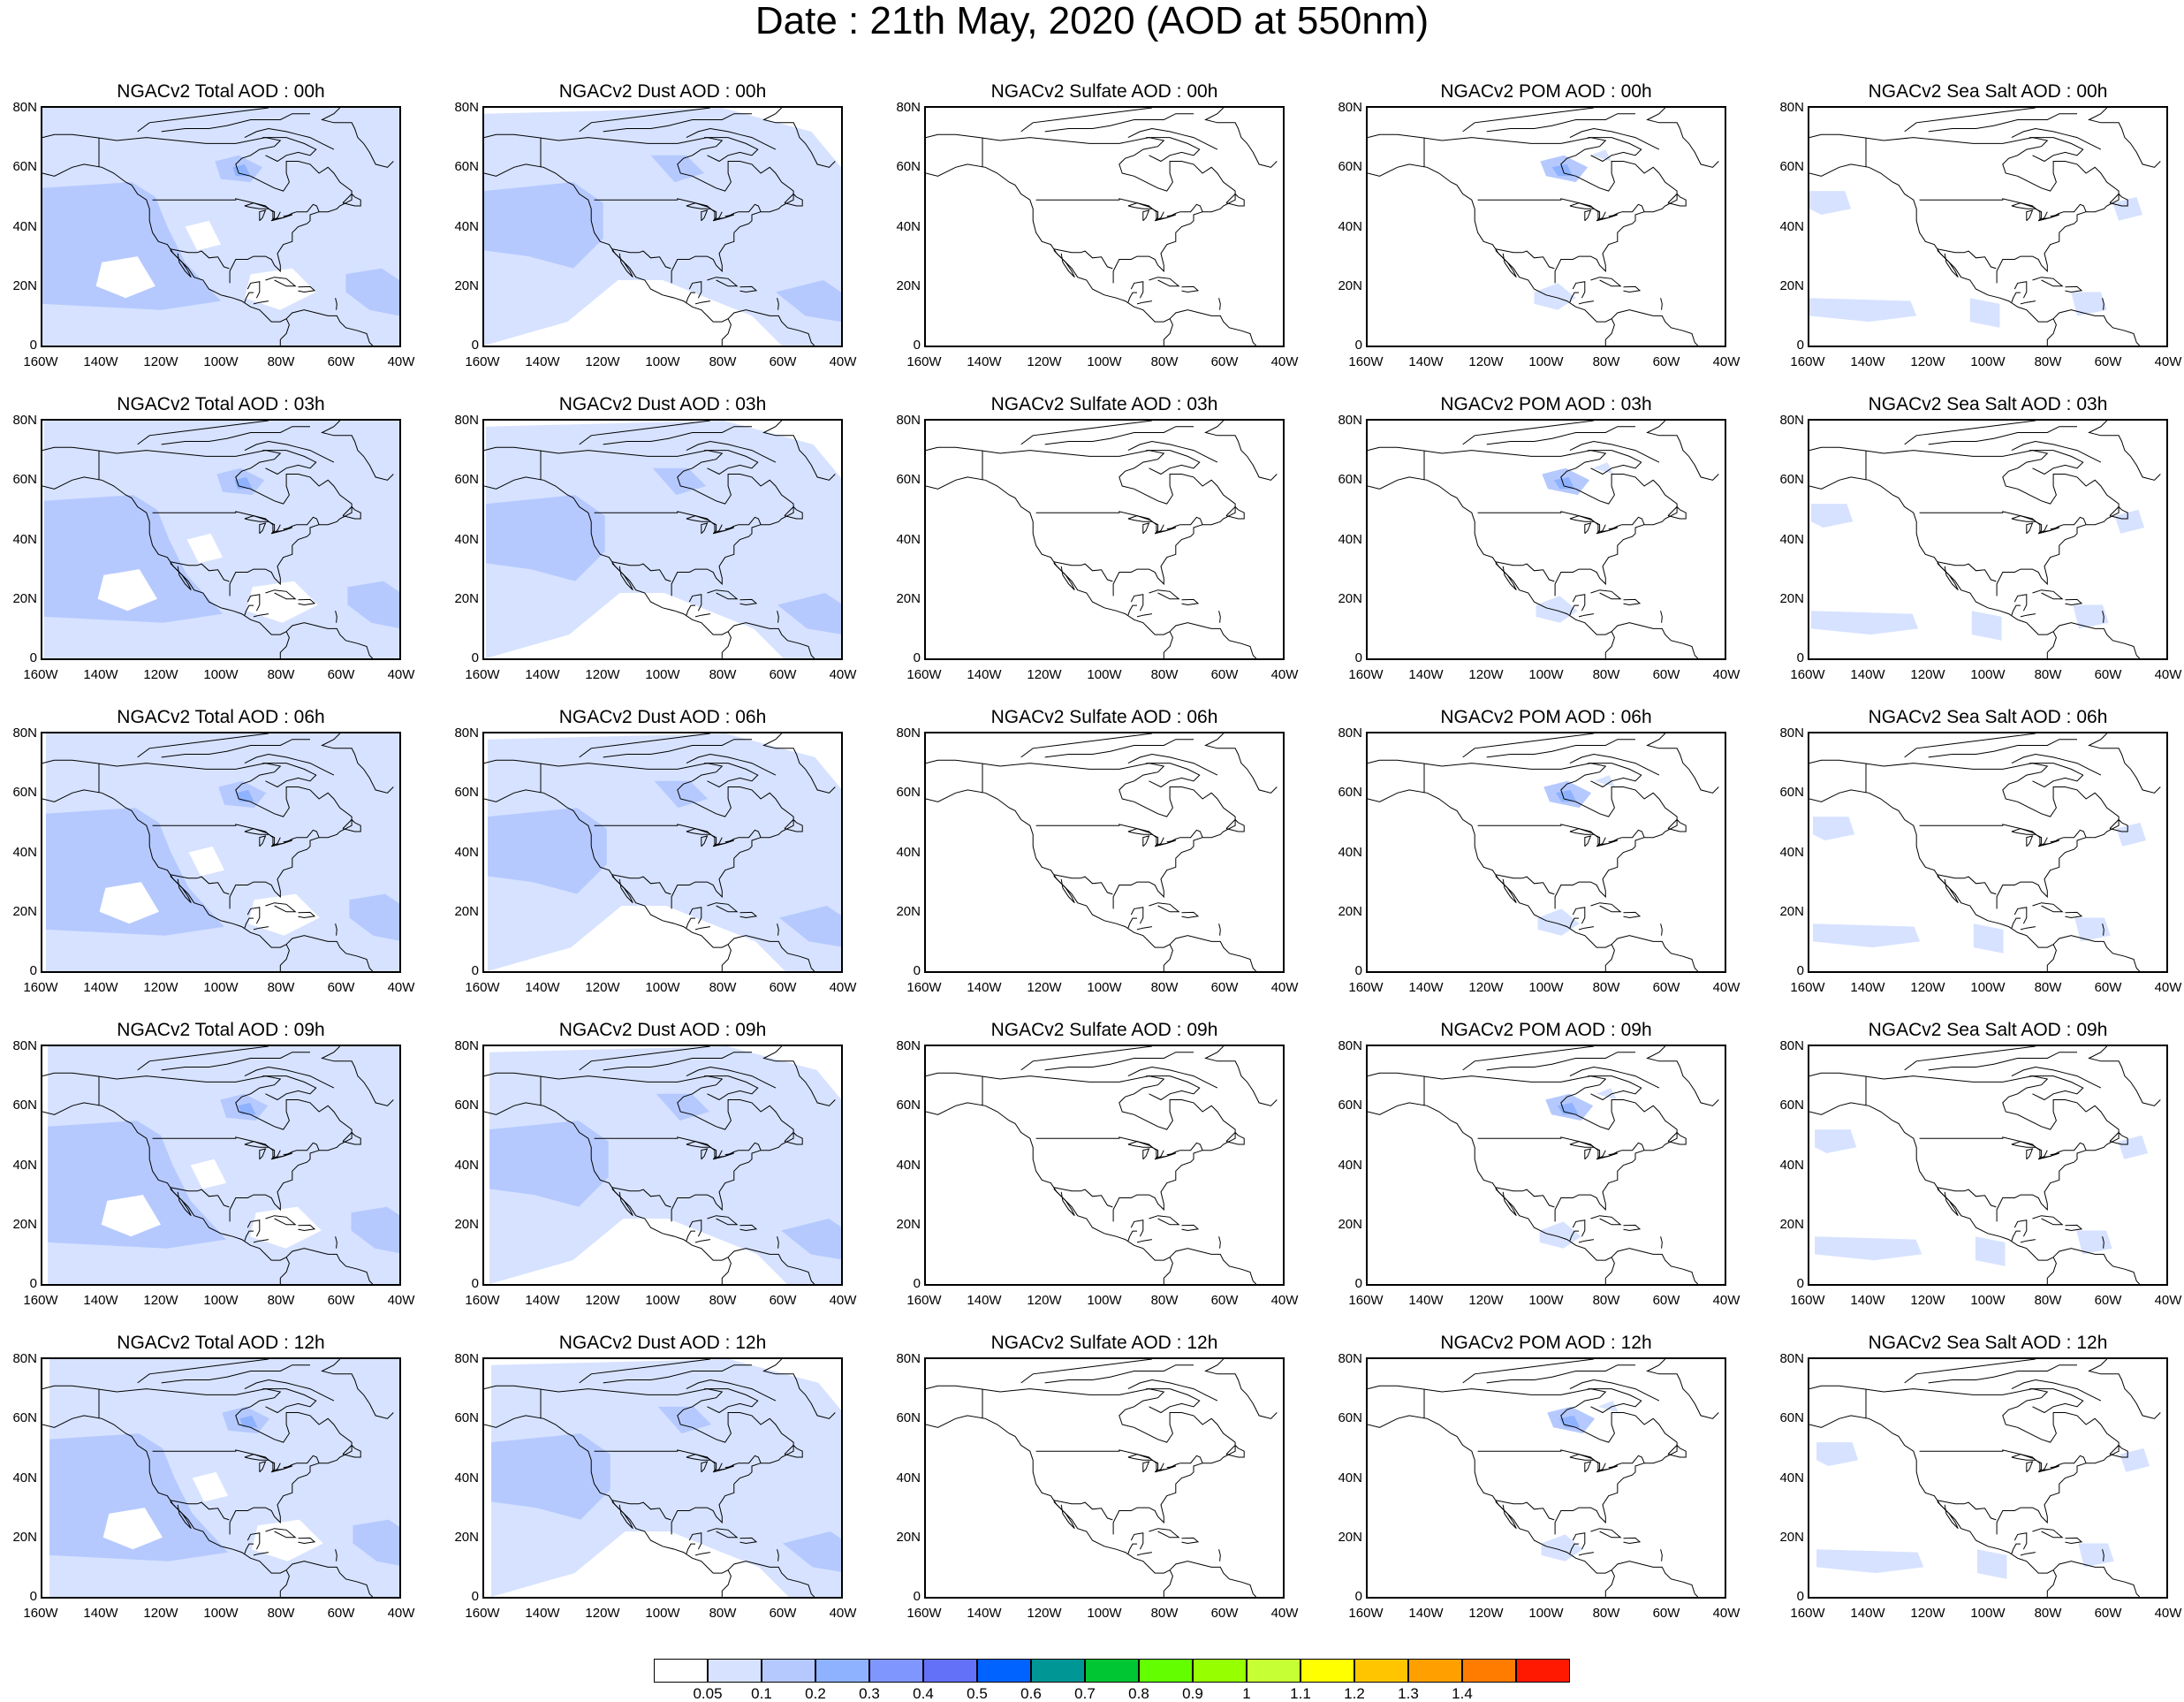 The height and width of the screenshot is (1702, 2184). What do you see at coordinates (869, 1693) in the screenshot?
I see `colorbar-label: 0.3` at bounding box center [869, 1693].